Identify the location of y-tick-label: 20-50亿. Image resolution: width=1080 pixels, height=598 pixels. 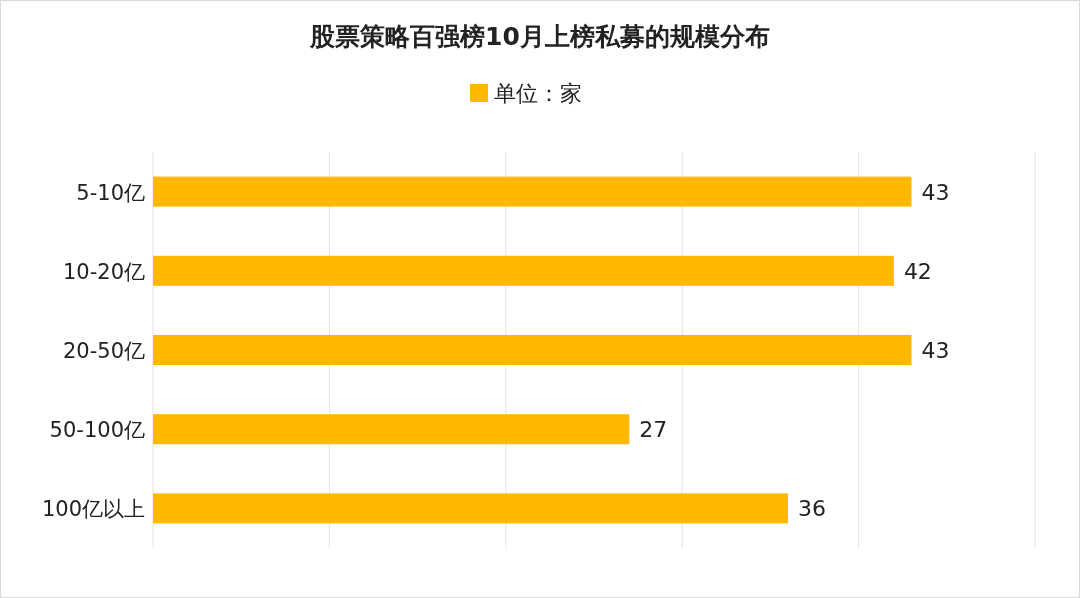
(103, 351).